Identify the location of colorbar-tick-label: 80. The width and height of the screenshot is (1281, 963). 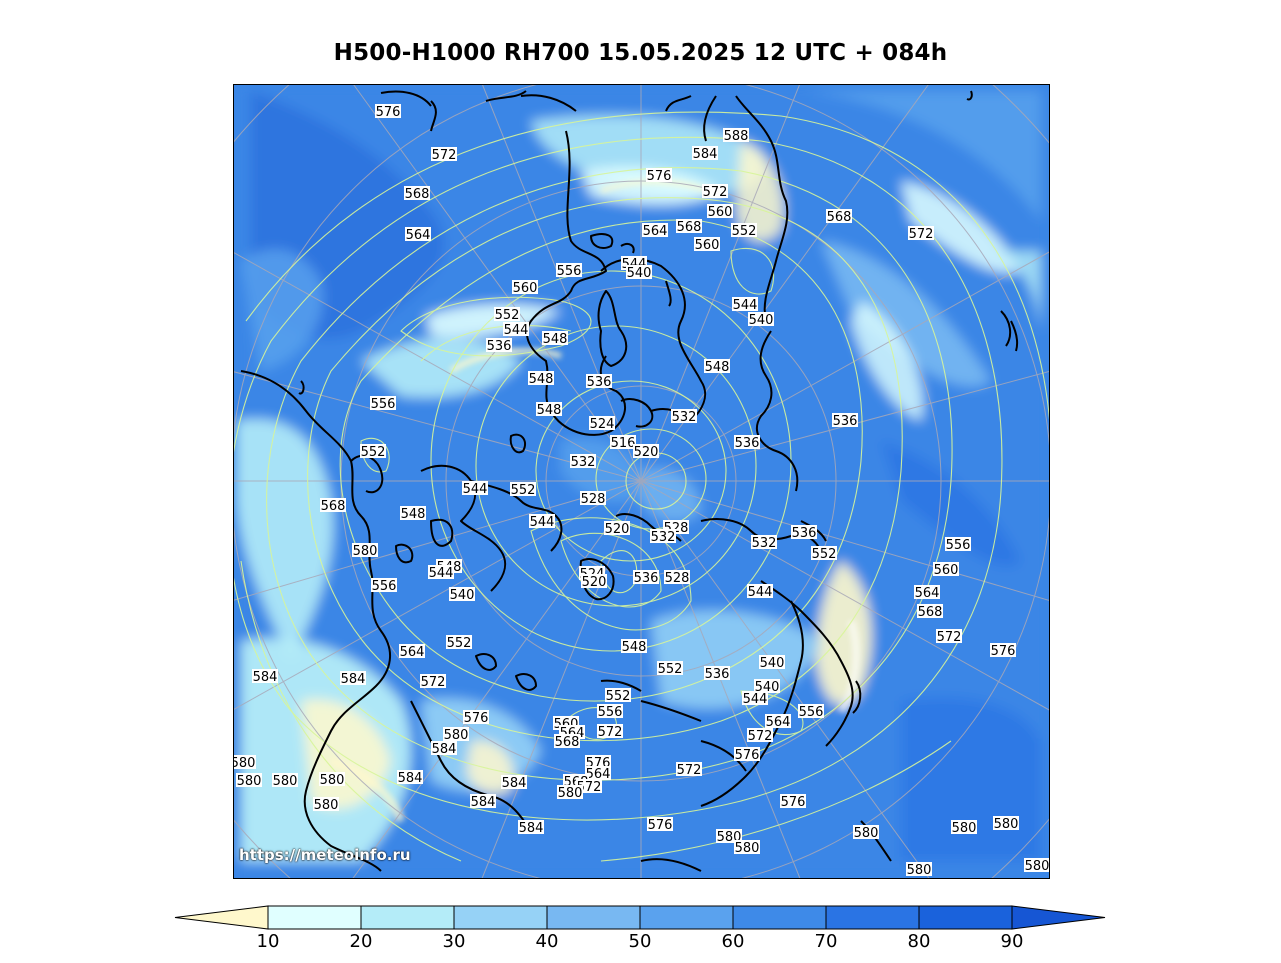
(919, 941).